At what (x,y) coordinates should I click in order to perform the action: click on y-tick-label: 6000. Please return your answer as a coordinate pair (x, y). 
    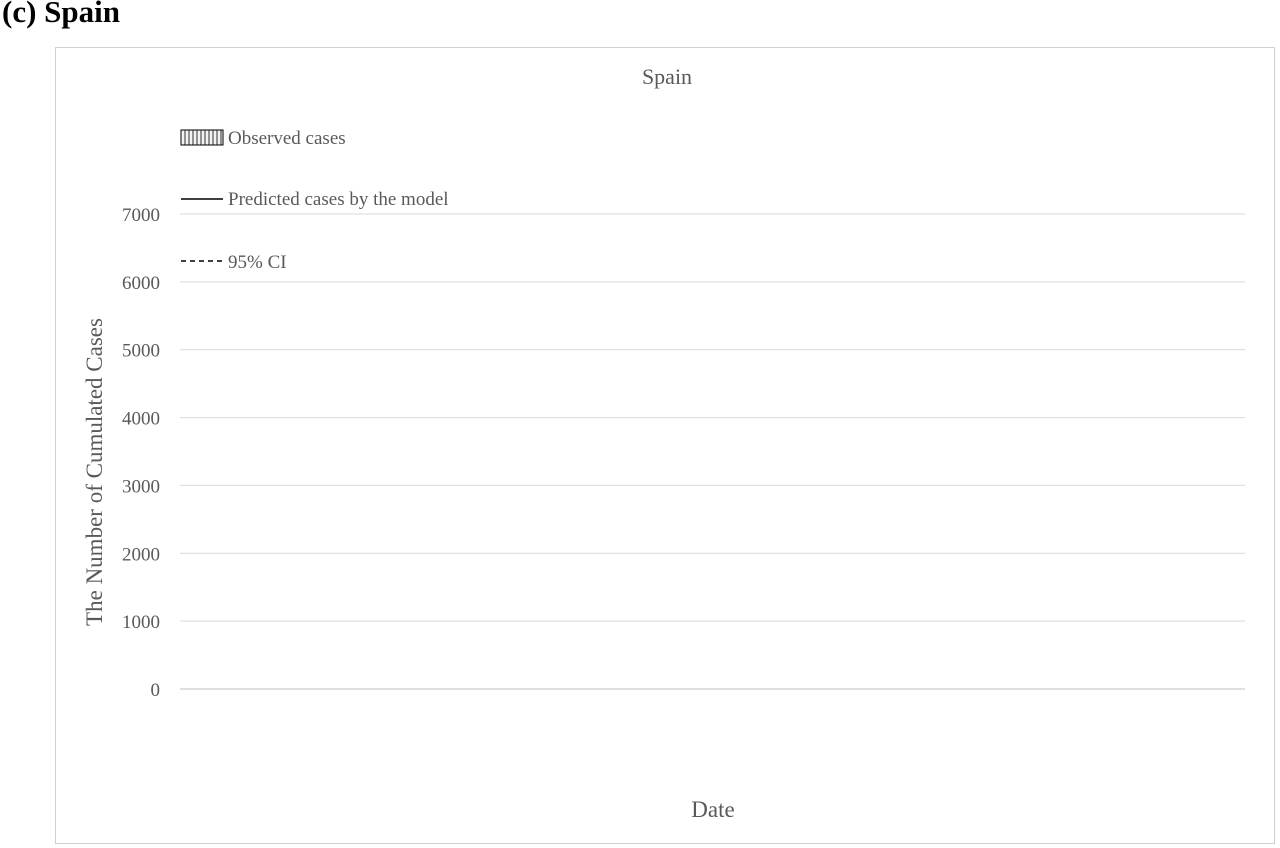
    Looking at the image, I should click on (141, 283).